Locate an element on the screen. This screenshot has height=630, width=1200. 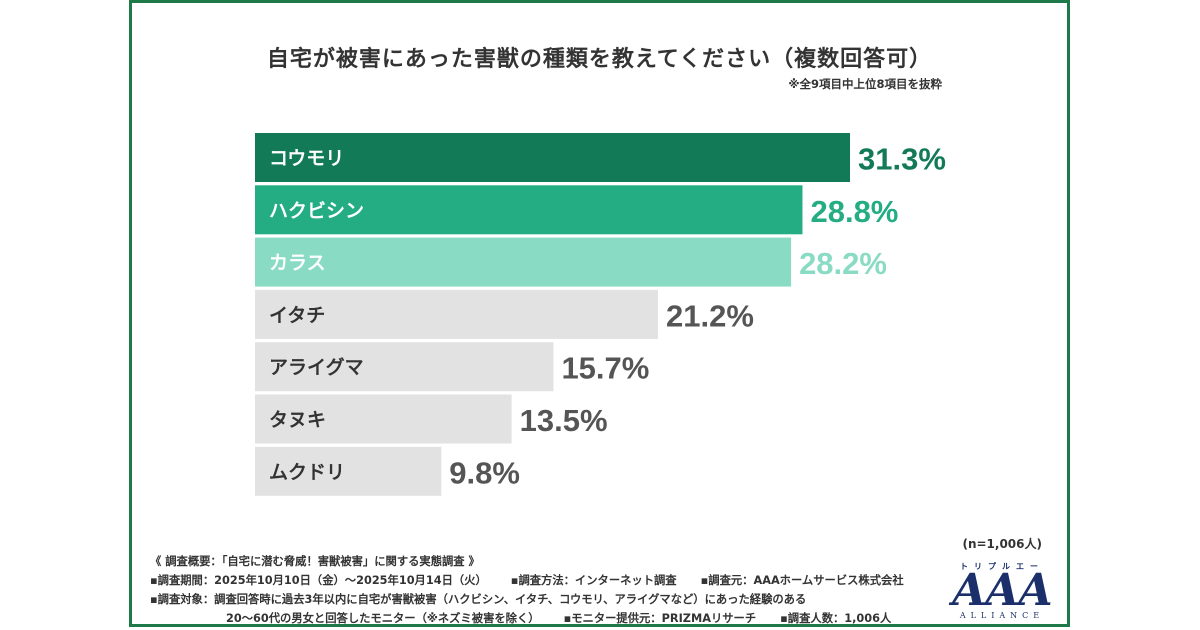
logo-kana: トリプルエー is located at coordinates (1002, 566).